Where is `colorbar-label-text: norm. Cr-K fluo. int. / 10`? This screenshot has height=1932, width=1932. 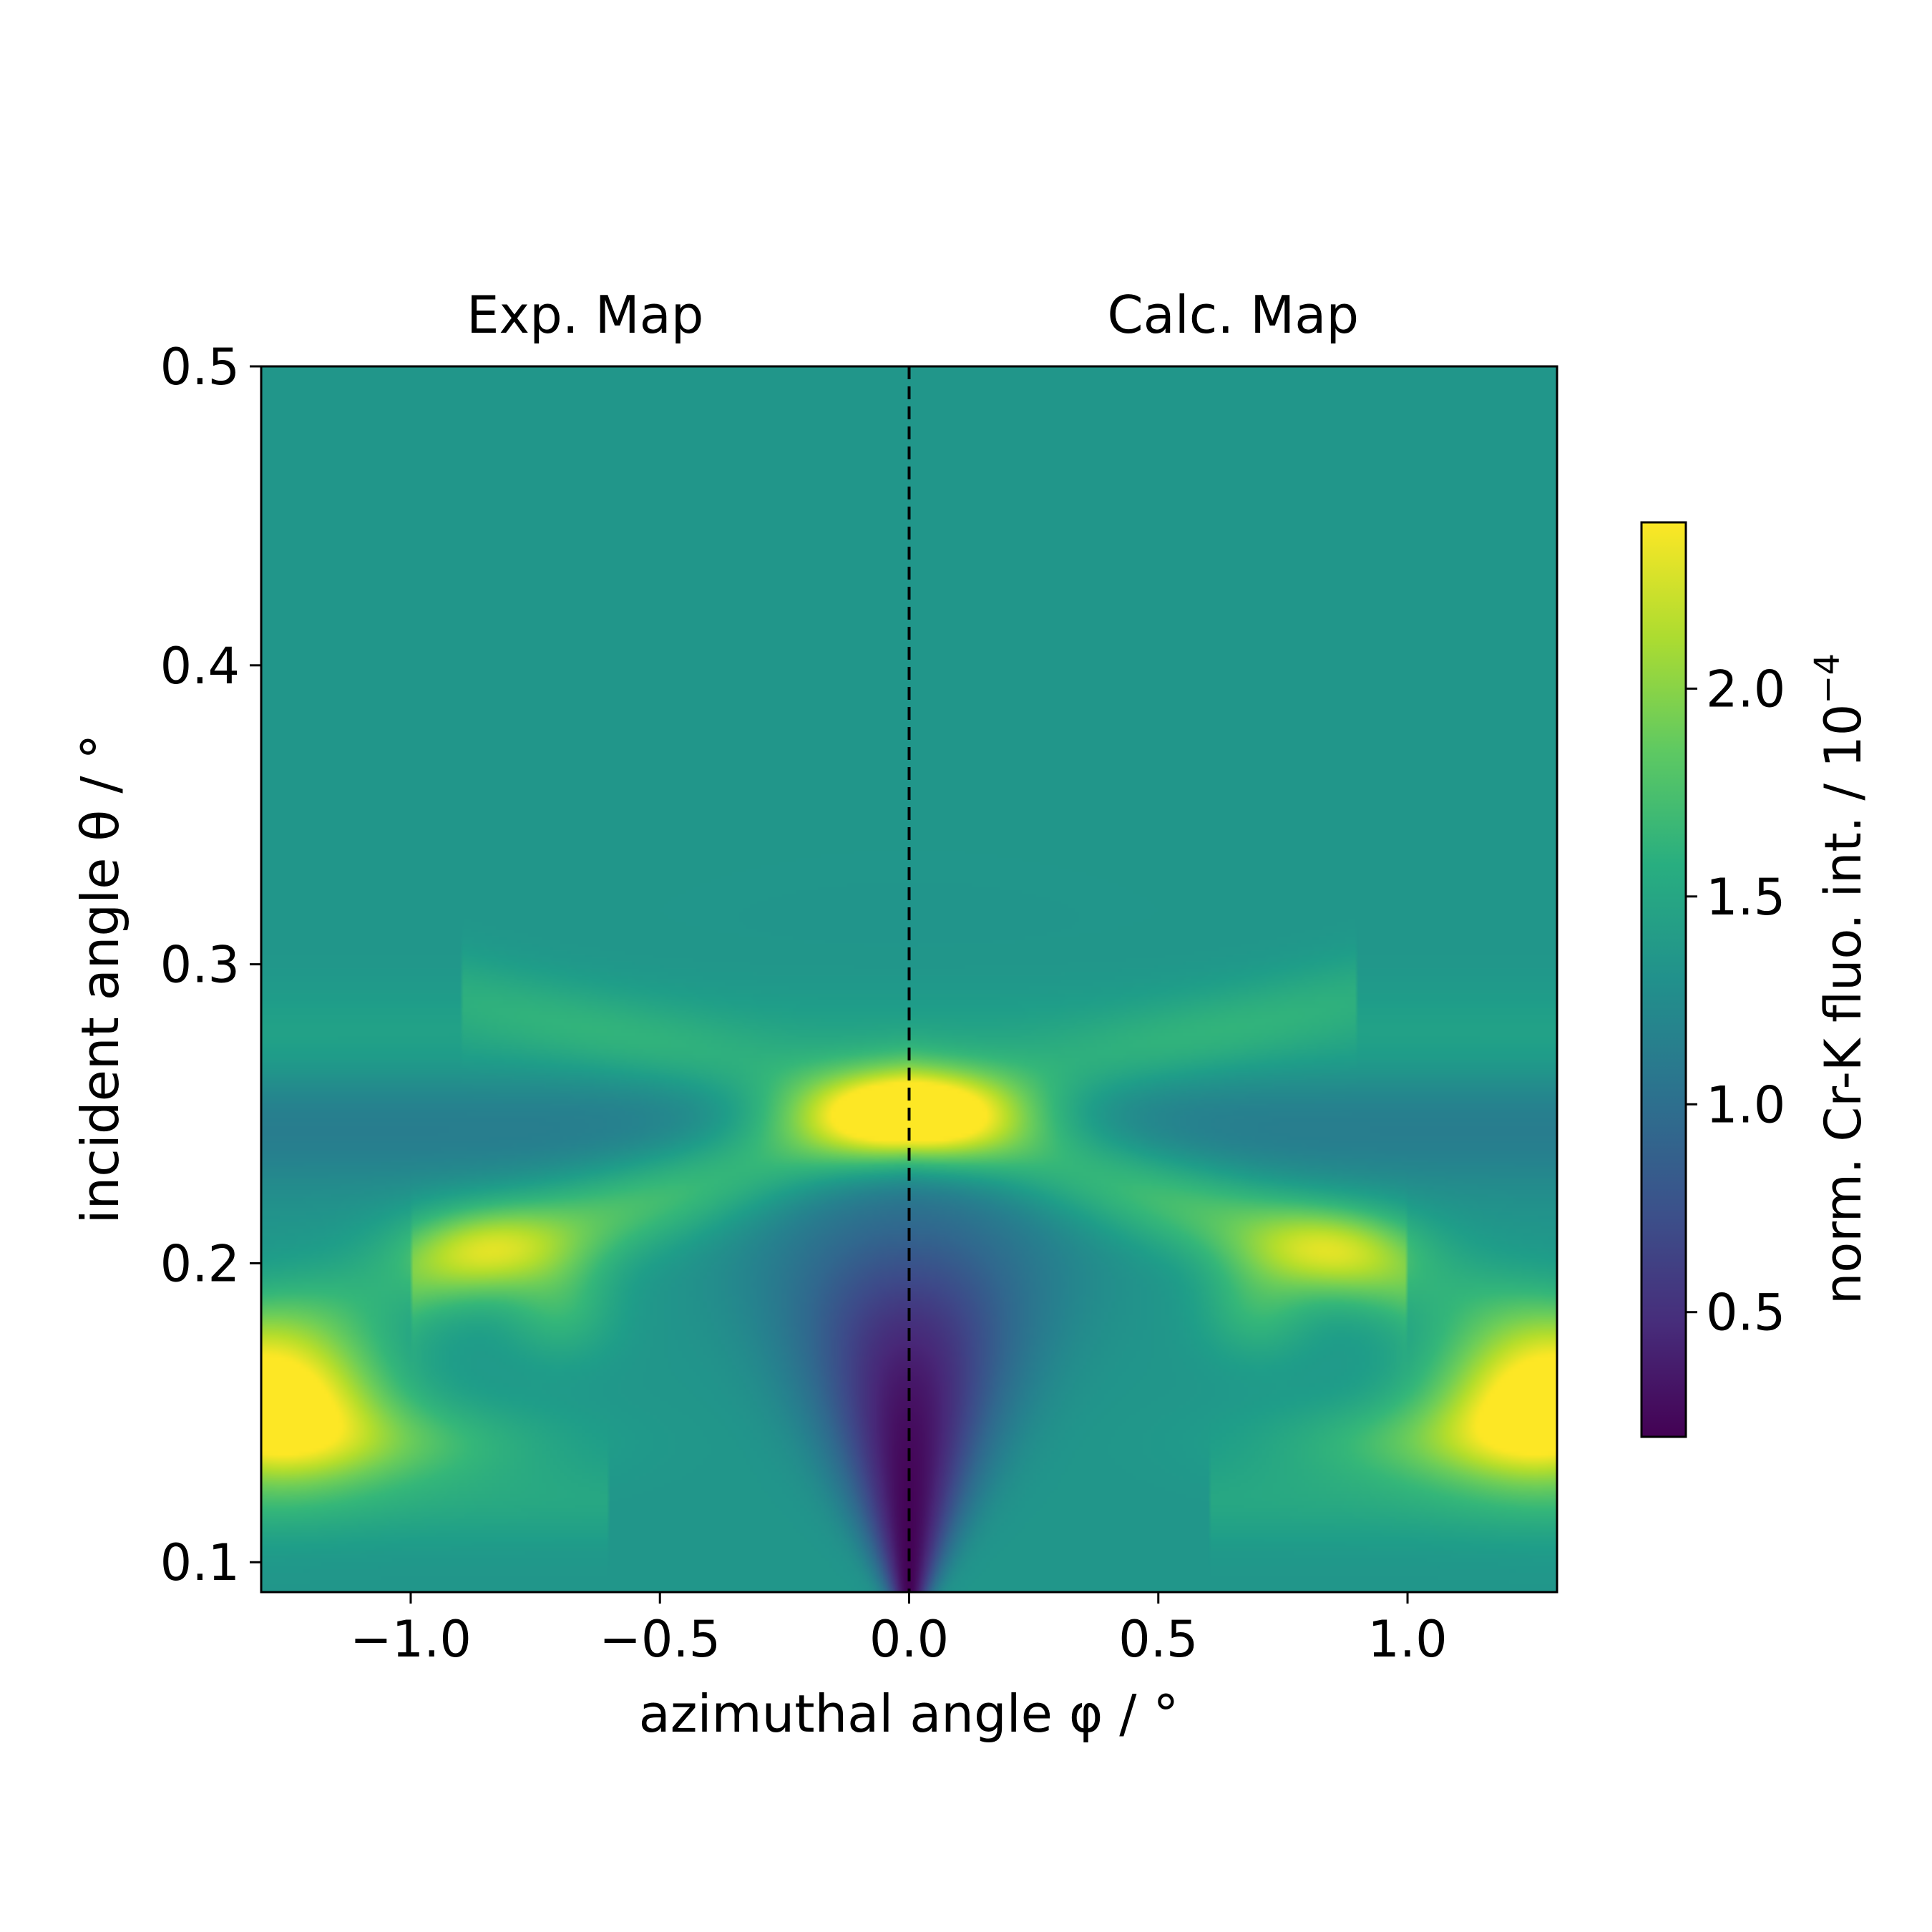
colorbar-label-text: norm. Cr-K fluo. int. / 10 is located at coordinates (1843, 1004).